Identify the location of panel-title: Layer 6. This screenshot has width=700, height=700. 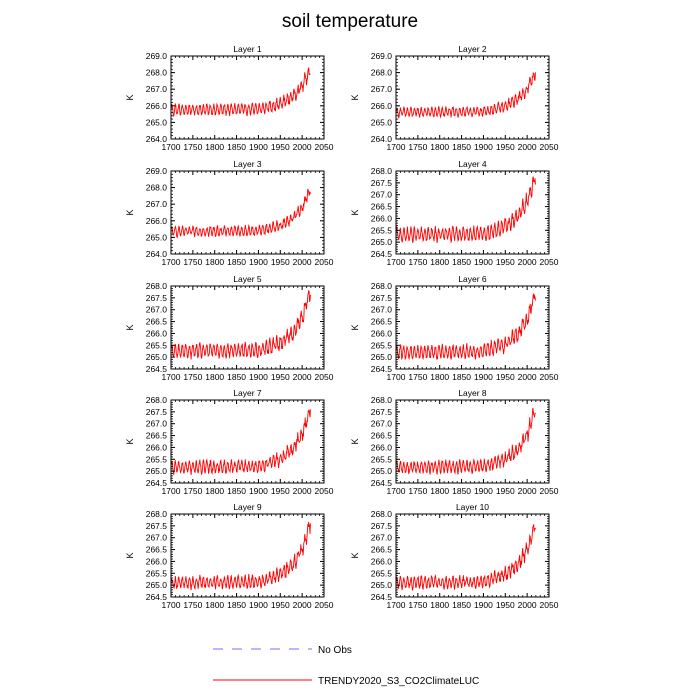
(472, 279).